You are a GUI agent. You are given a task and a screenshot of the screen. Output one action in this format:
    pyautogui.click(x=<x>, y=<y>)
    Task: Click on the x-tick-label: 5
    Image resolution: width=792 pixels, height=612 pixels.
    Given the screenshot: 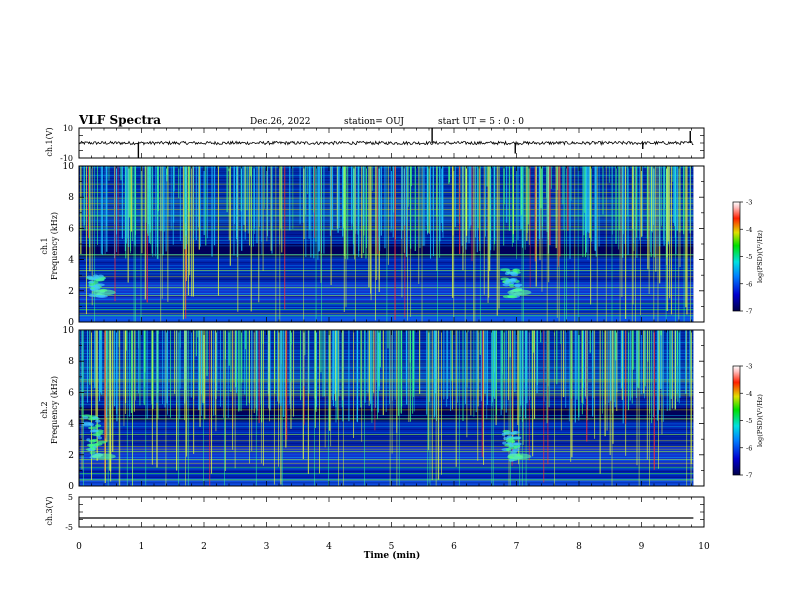 What is the action you would take?
    pyautogui.click(x=392, y=547)
    